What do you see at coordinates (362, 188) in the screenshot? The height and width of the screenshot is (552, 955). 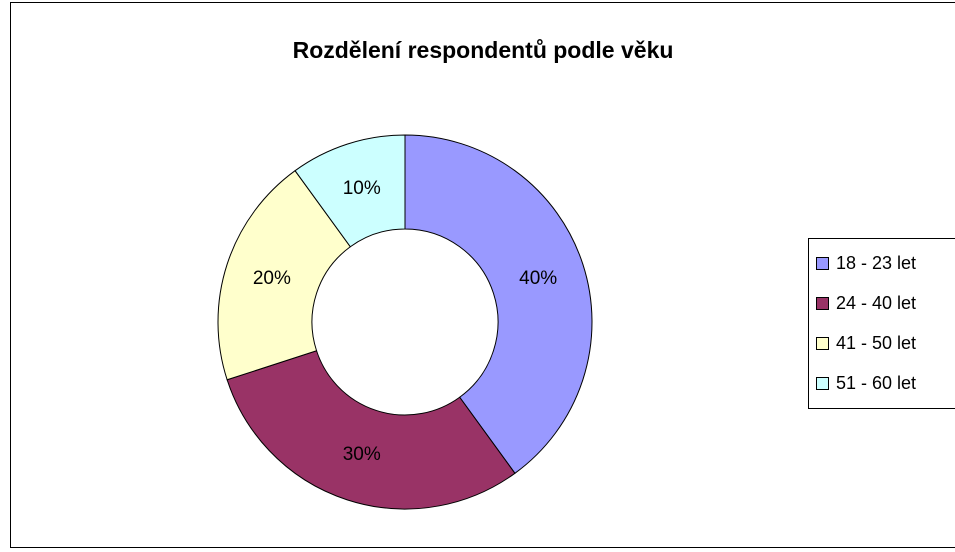 I see `data-label: 10%` at bounding box center [362, 188].